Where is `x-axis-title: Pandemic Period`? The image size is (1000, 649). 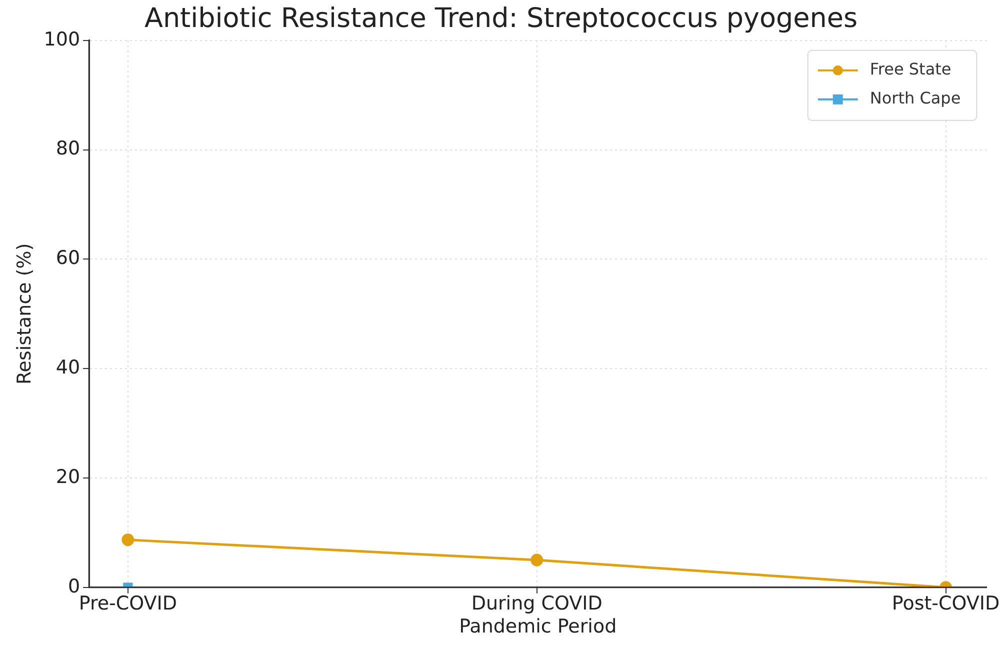 x-axis-title: Pandemic Period is located at coordinates (538, 627).